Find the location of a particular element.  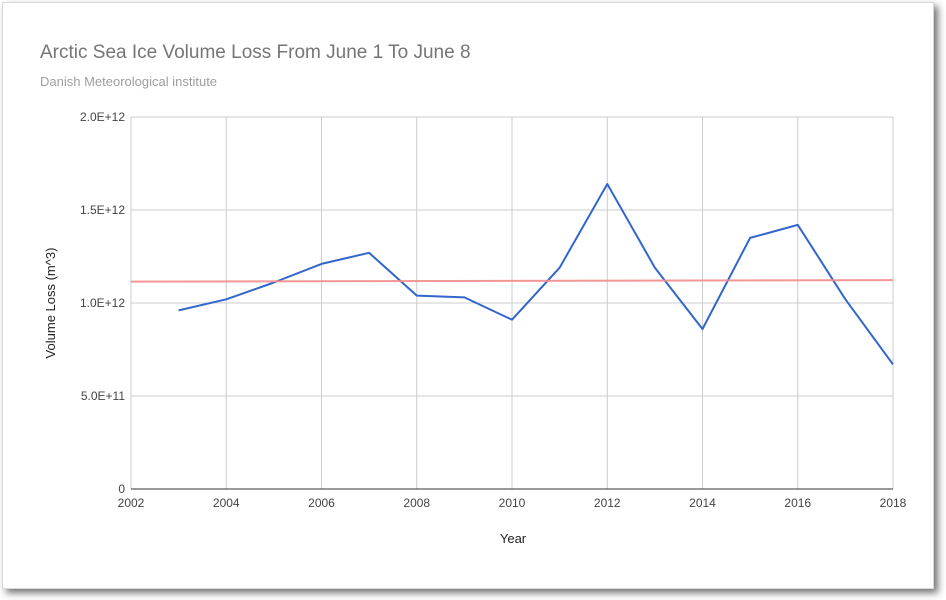

y-tick-label: 5.0E+11 is located at coordinates (103, 396).